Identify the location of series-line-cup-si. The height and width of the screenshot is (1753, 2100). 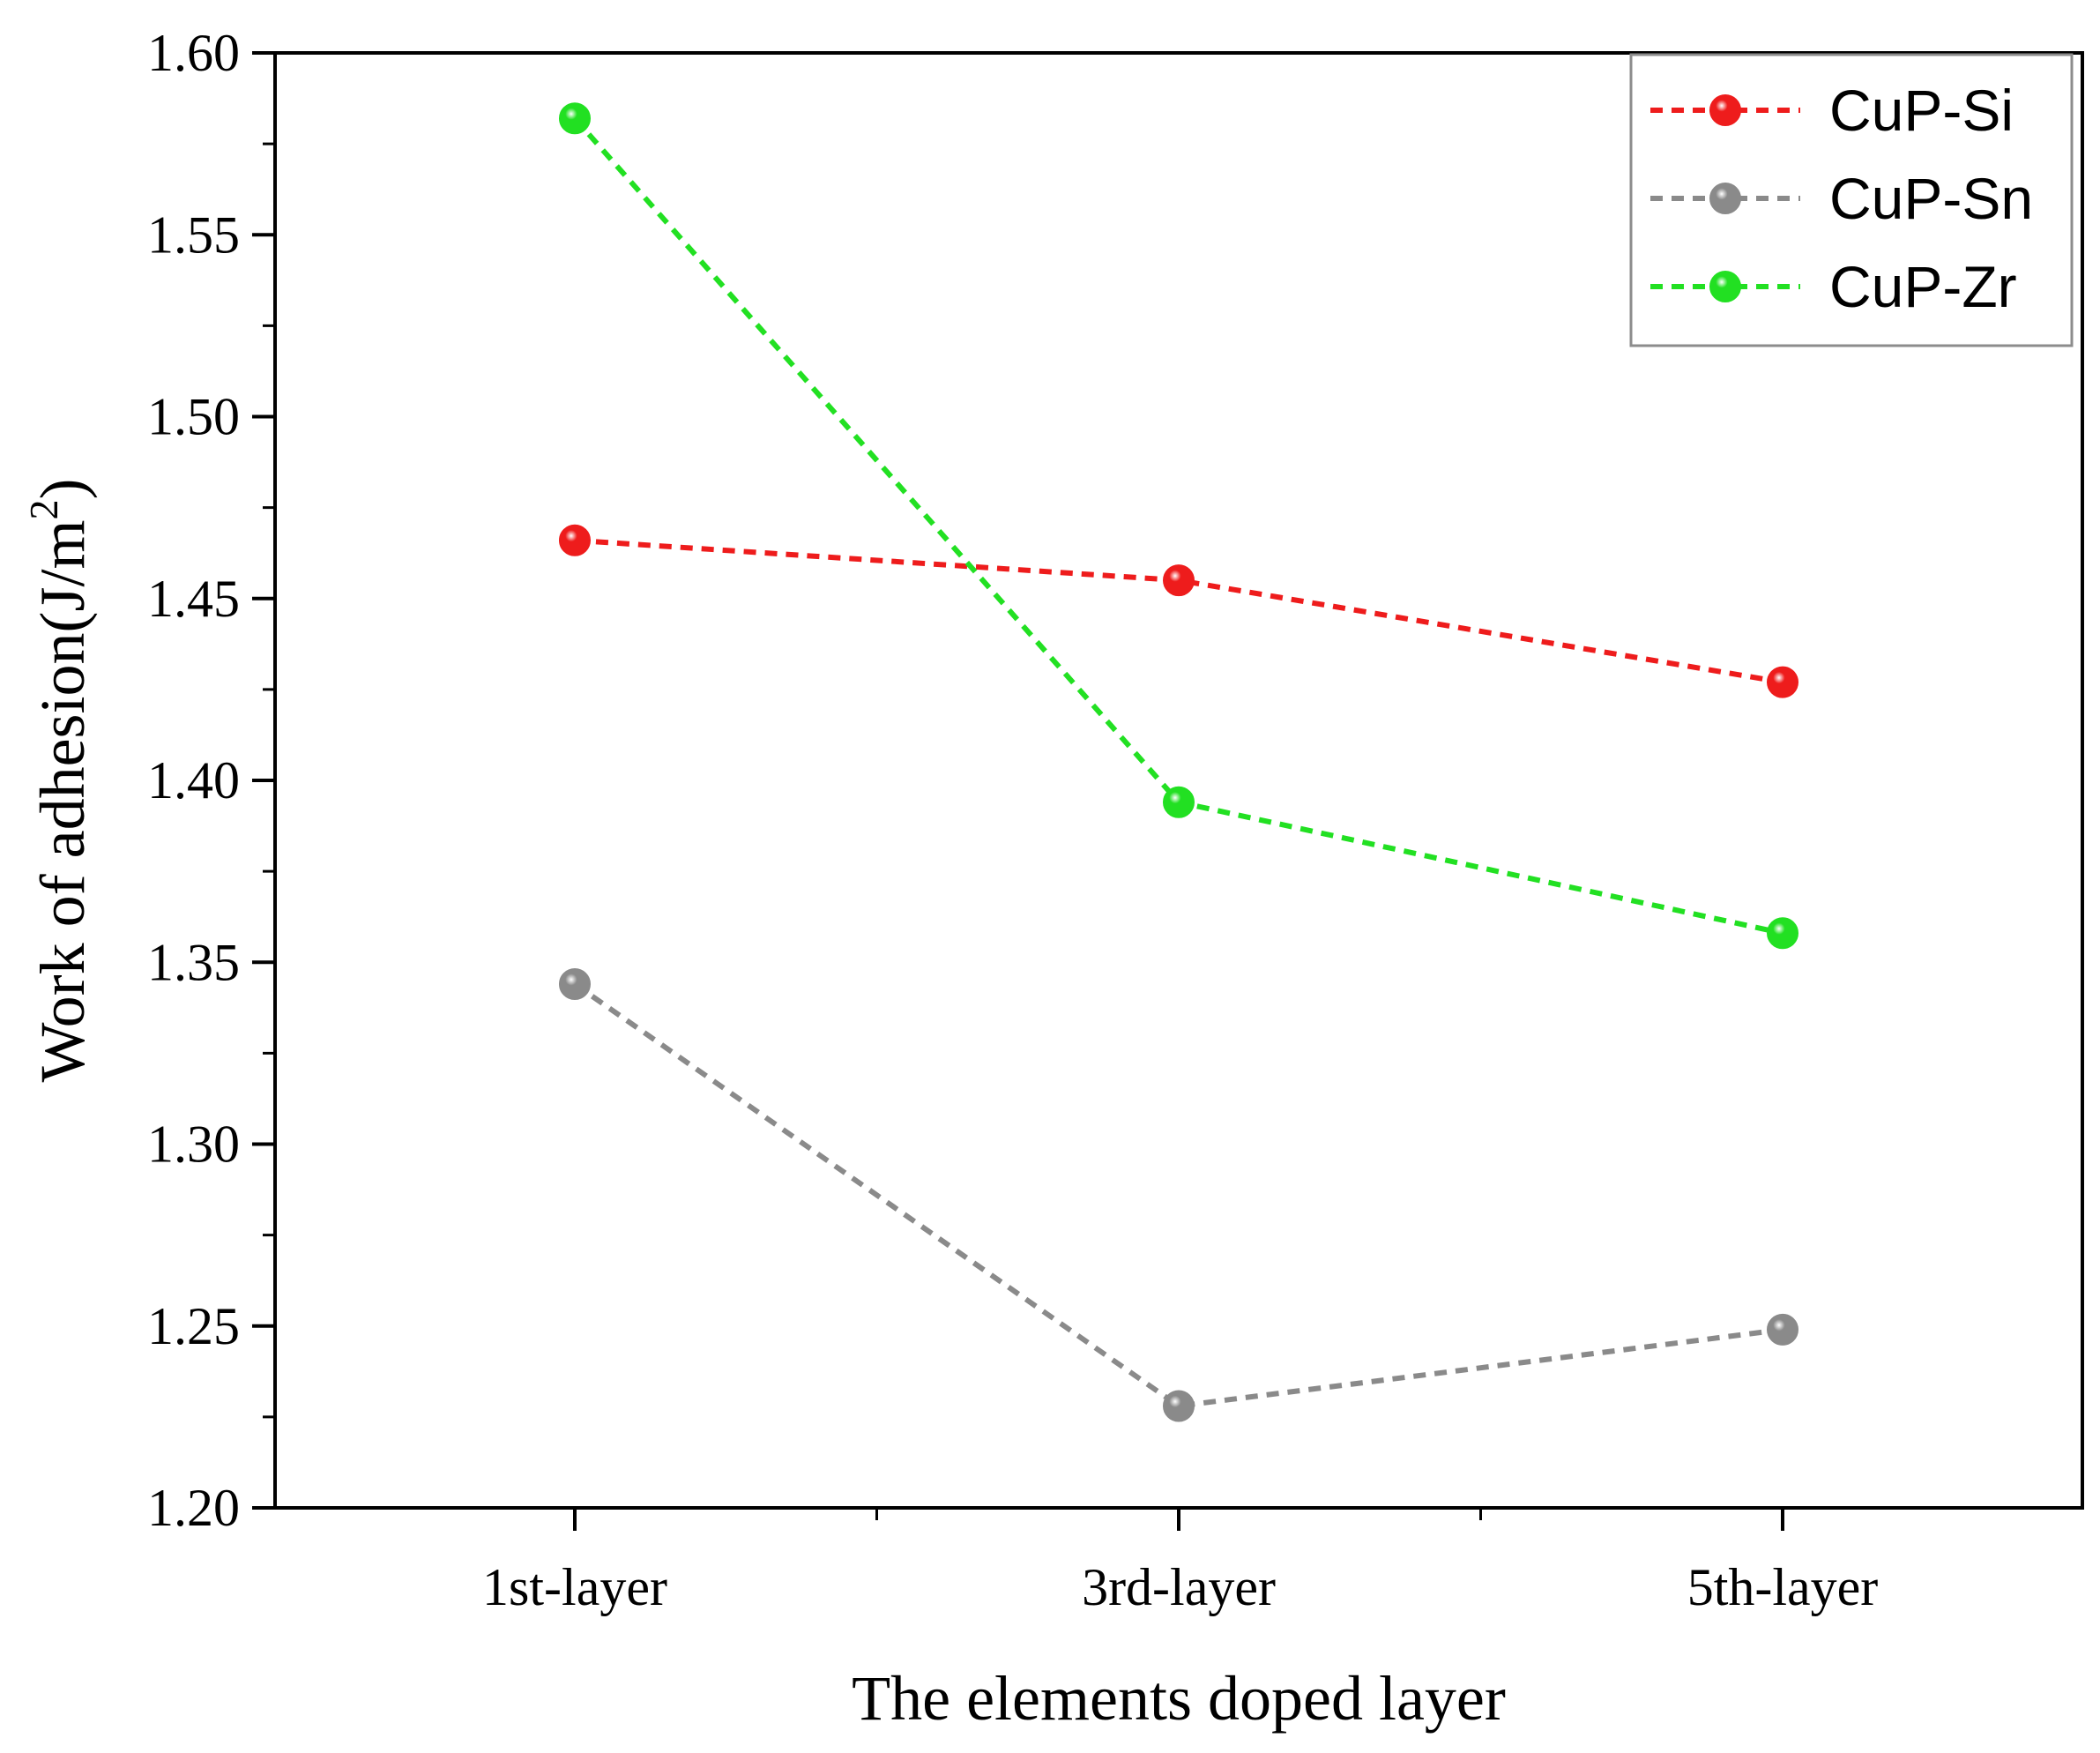
(1179, 611).